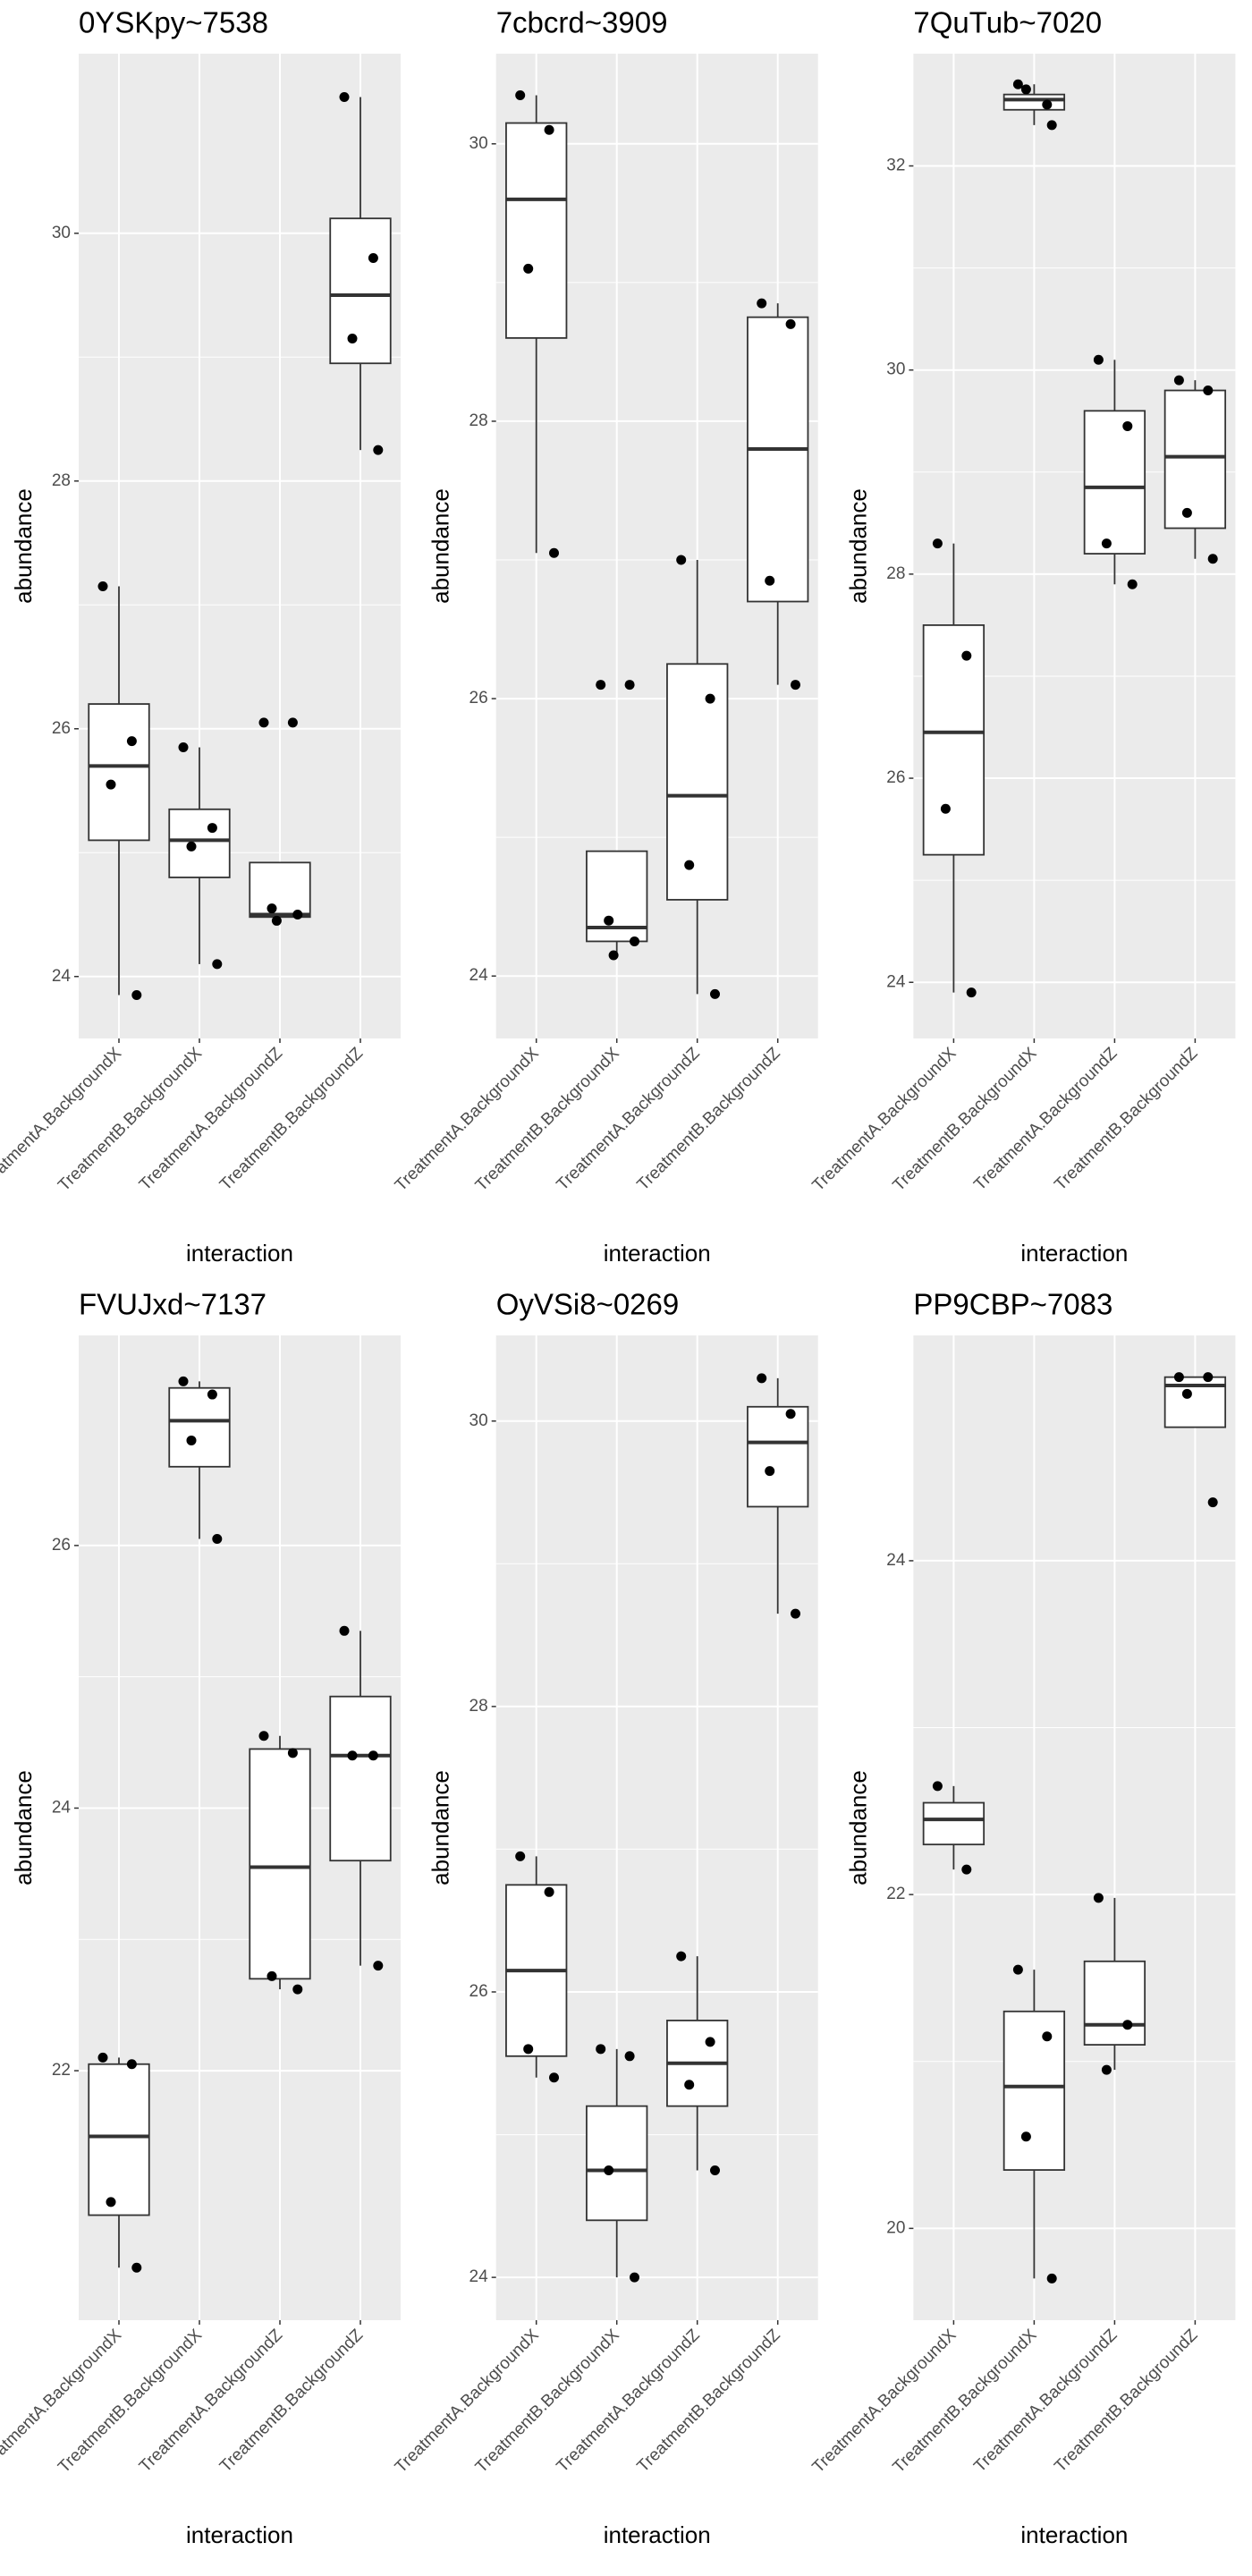  Describe the element at coordinates (173, 22) in the screenshot. I see `panel-title: 0YSKpy~7538` at that location.